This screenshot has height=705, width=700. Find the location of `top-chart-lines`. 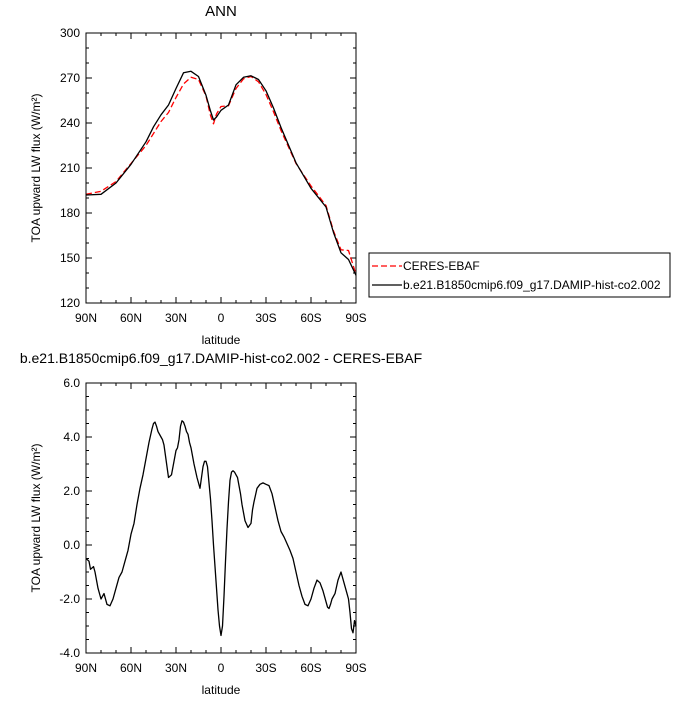

top-chart-lines is located at coordinates (221, 173).